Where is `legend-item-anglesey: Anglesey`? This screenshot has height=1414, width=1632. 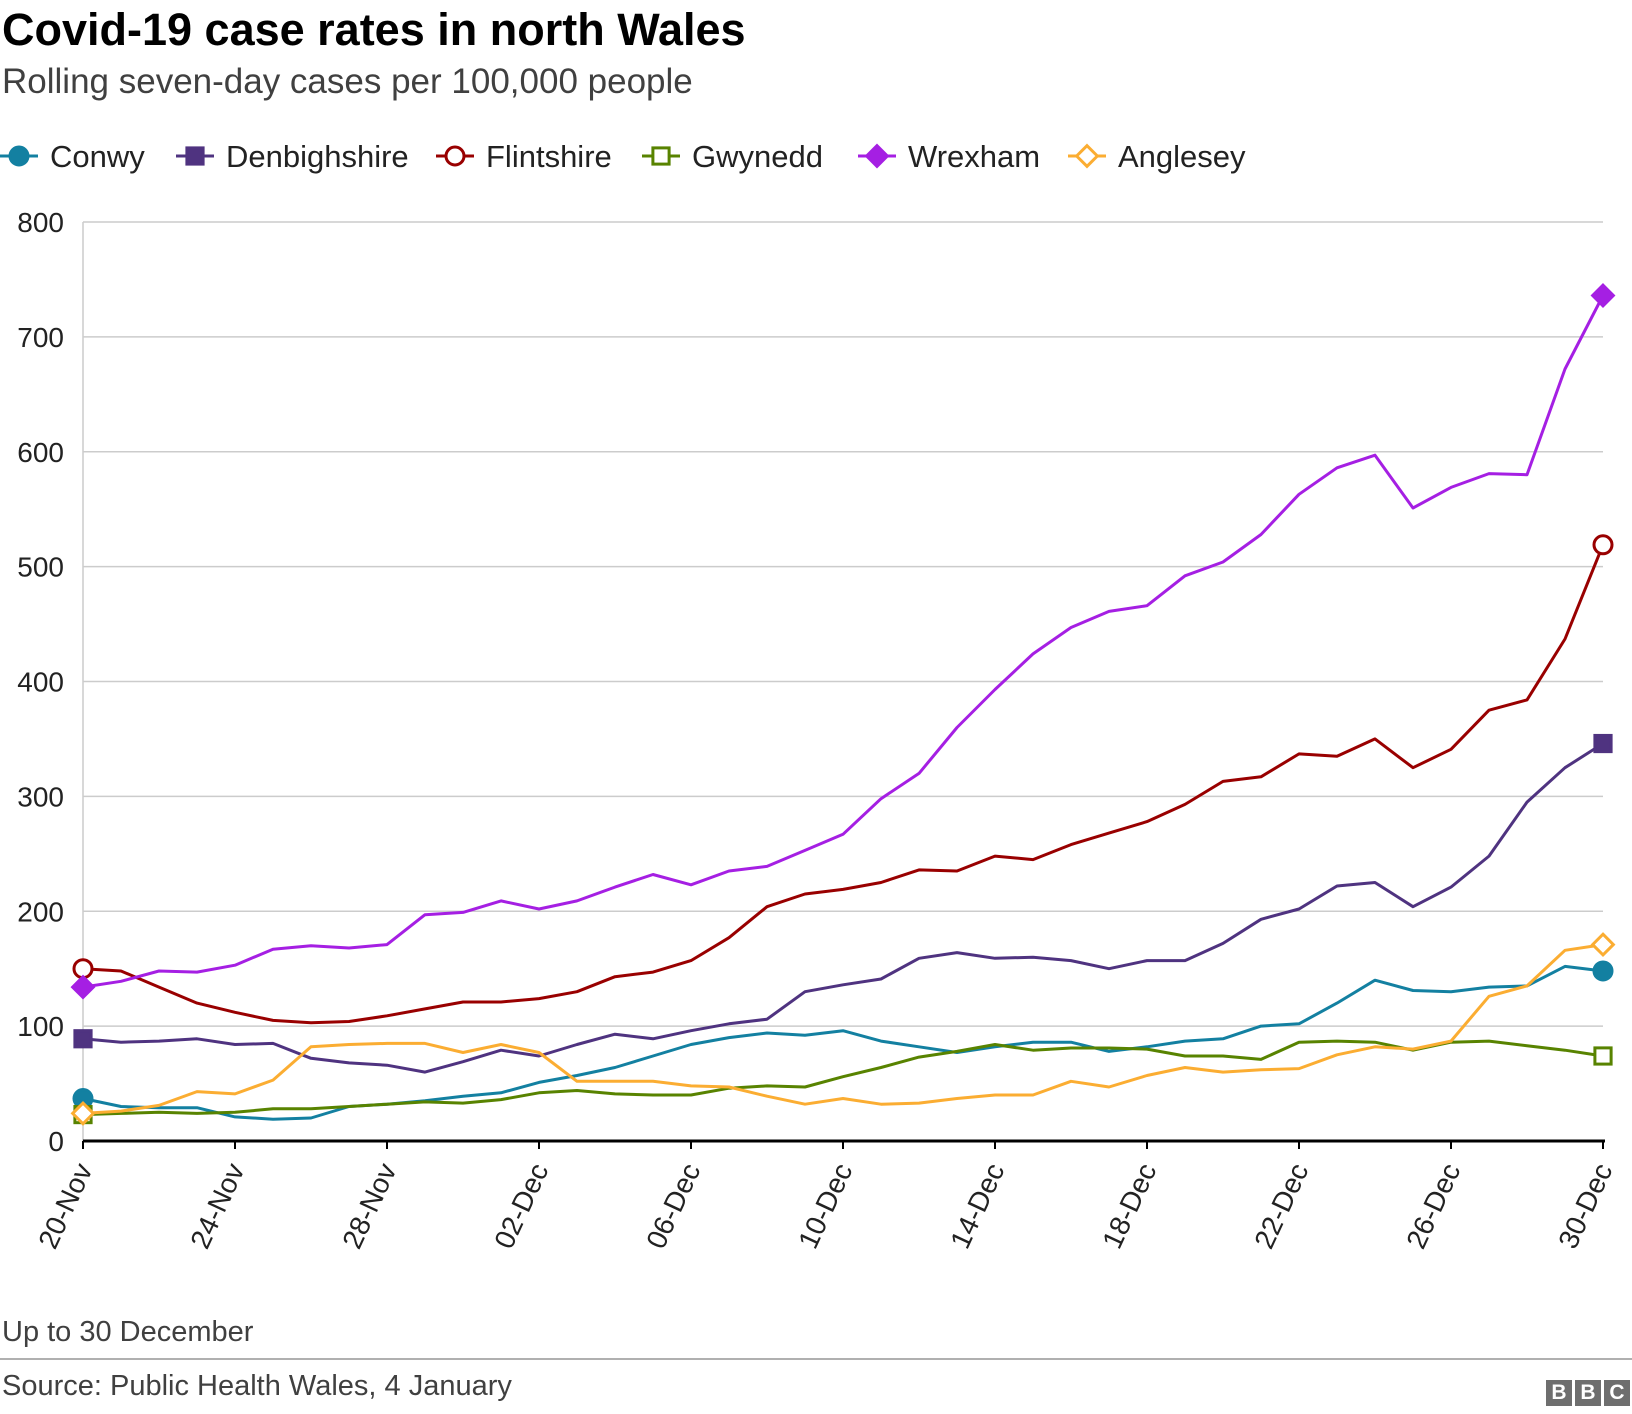
legend-item-anglesey: Anglesey is located at coordinates (1157, 156).